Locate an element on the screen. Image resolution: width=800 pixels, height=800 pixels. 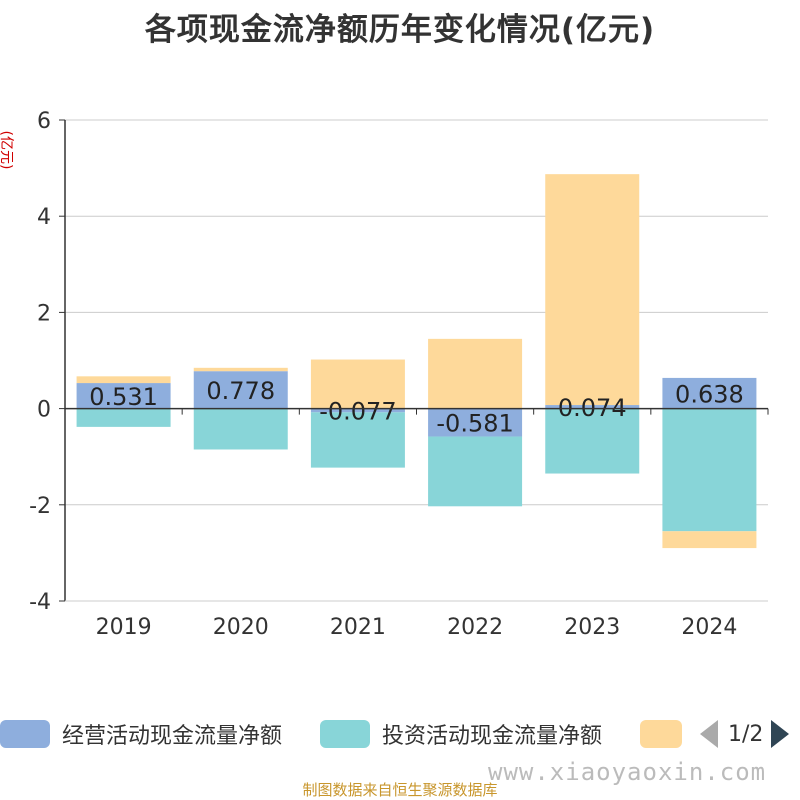
bar-0-2020 is located at coordinates (240, 390).